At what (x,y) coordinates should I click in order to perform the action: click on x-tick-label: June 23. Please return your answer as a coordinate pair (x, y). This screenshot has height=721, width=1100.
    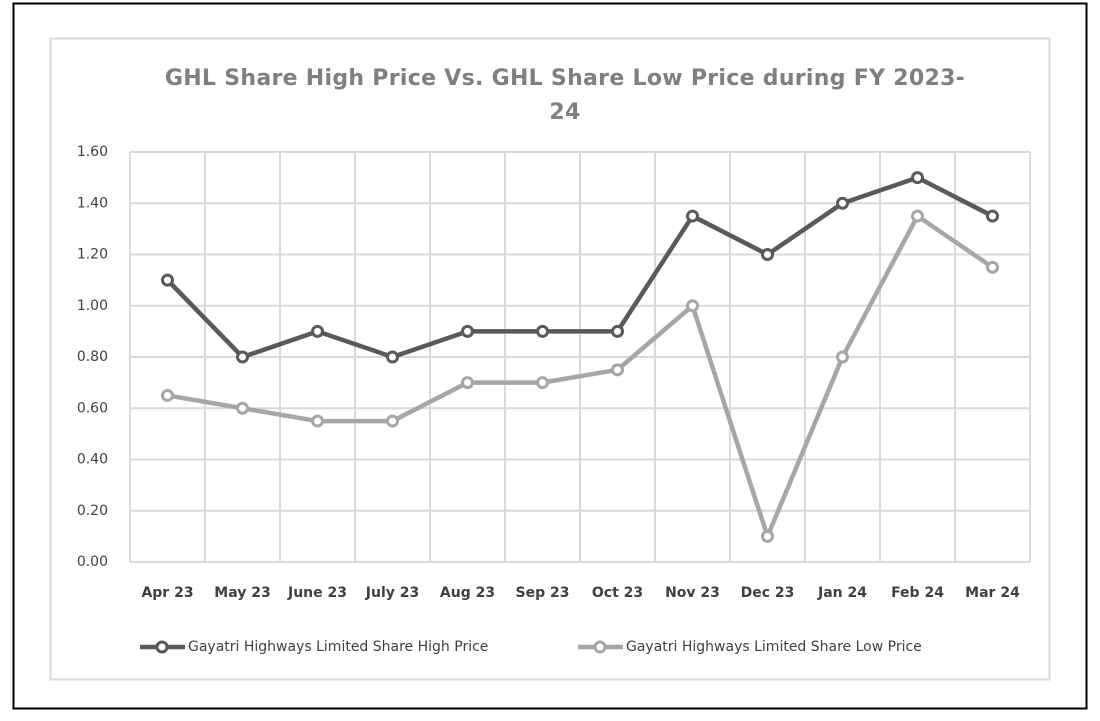
    Looking at the image, I should click on (317, 593).